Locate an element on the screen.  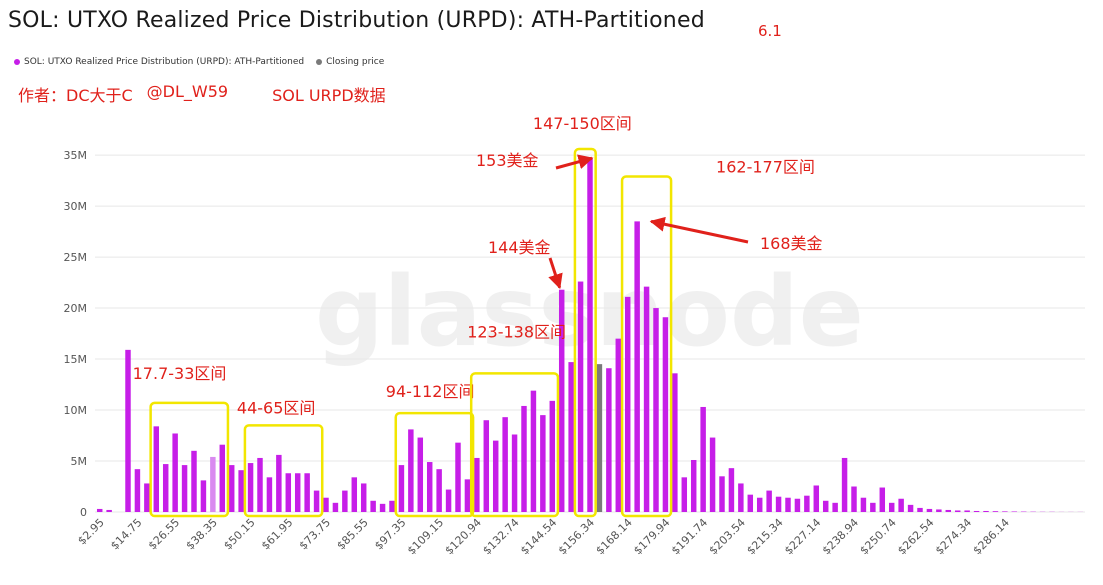
price-callout-label: 144美金 is located at coordinates (519, 247).